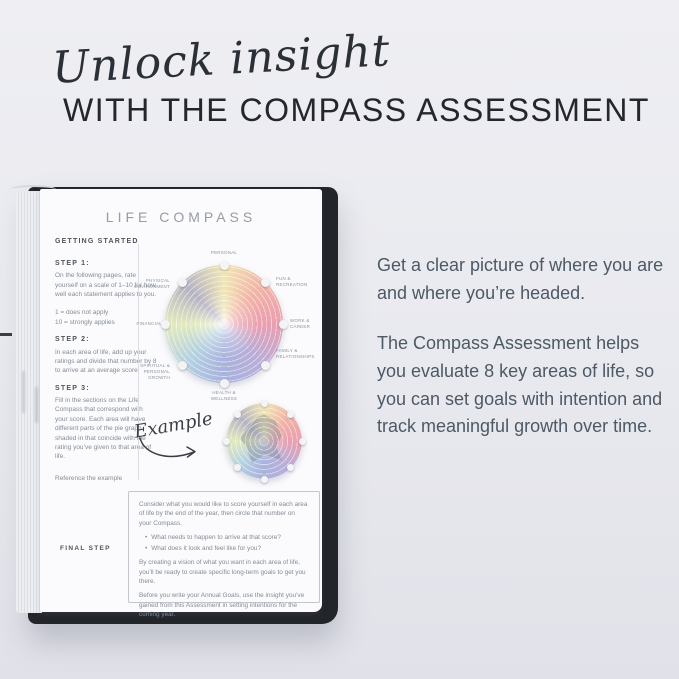 The image size is (679, 679). I want to click on page-title: LIFE COMPASS, so click(181, 217).